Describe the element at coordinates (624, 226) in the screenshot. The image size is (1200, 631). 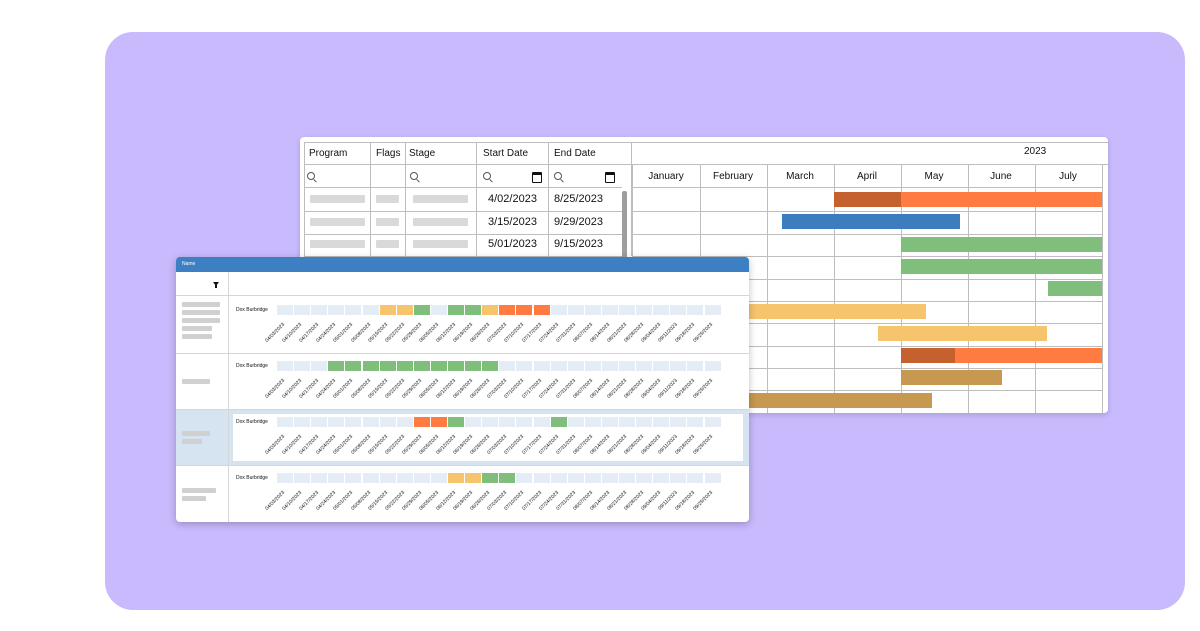
I see `table-scrollbar` at that location.